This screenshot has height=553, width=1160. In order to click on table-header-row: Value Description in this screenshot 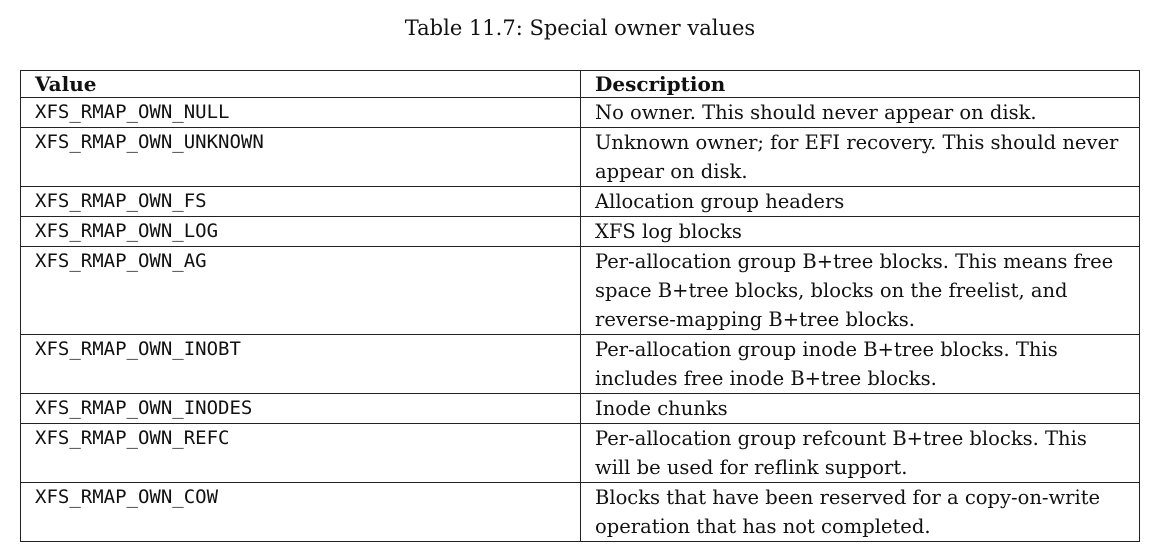, I will do `click(580, 84)`.